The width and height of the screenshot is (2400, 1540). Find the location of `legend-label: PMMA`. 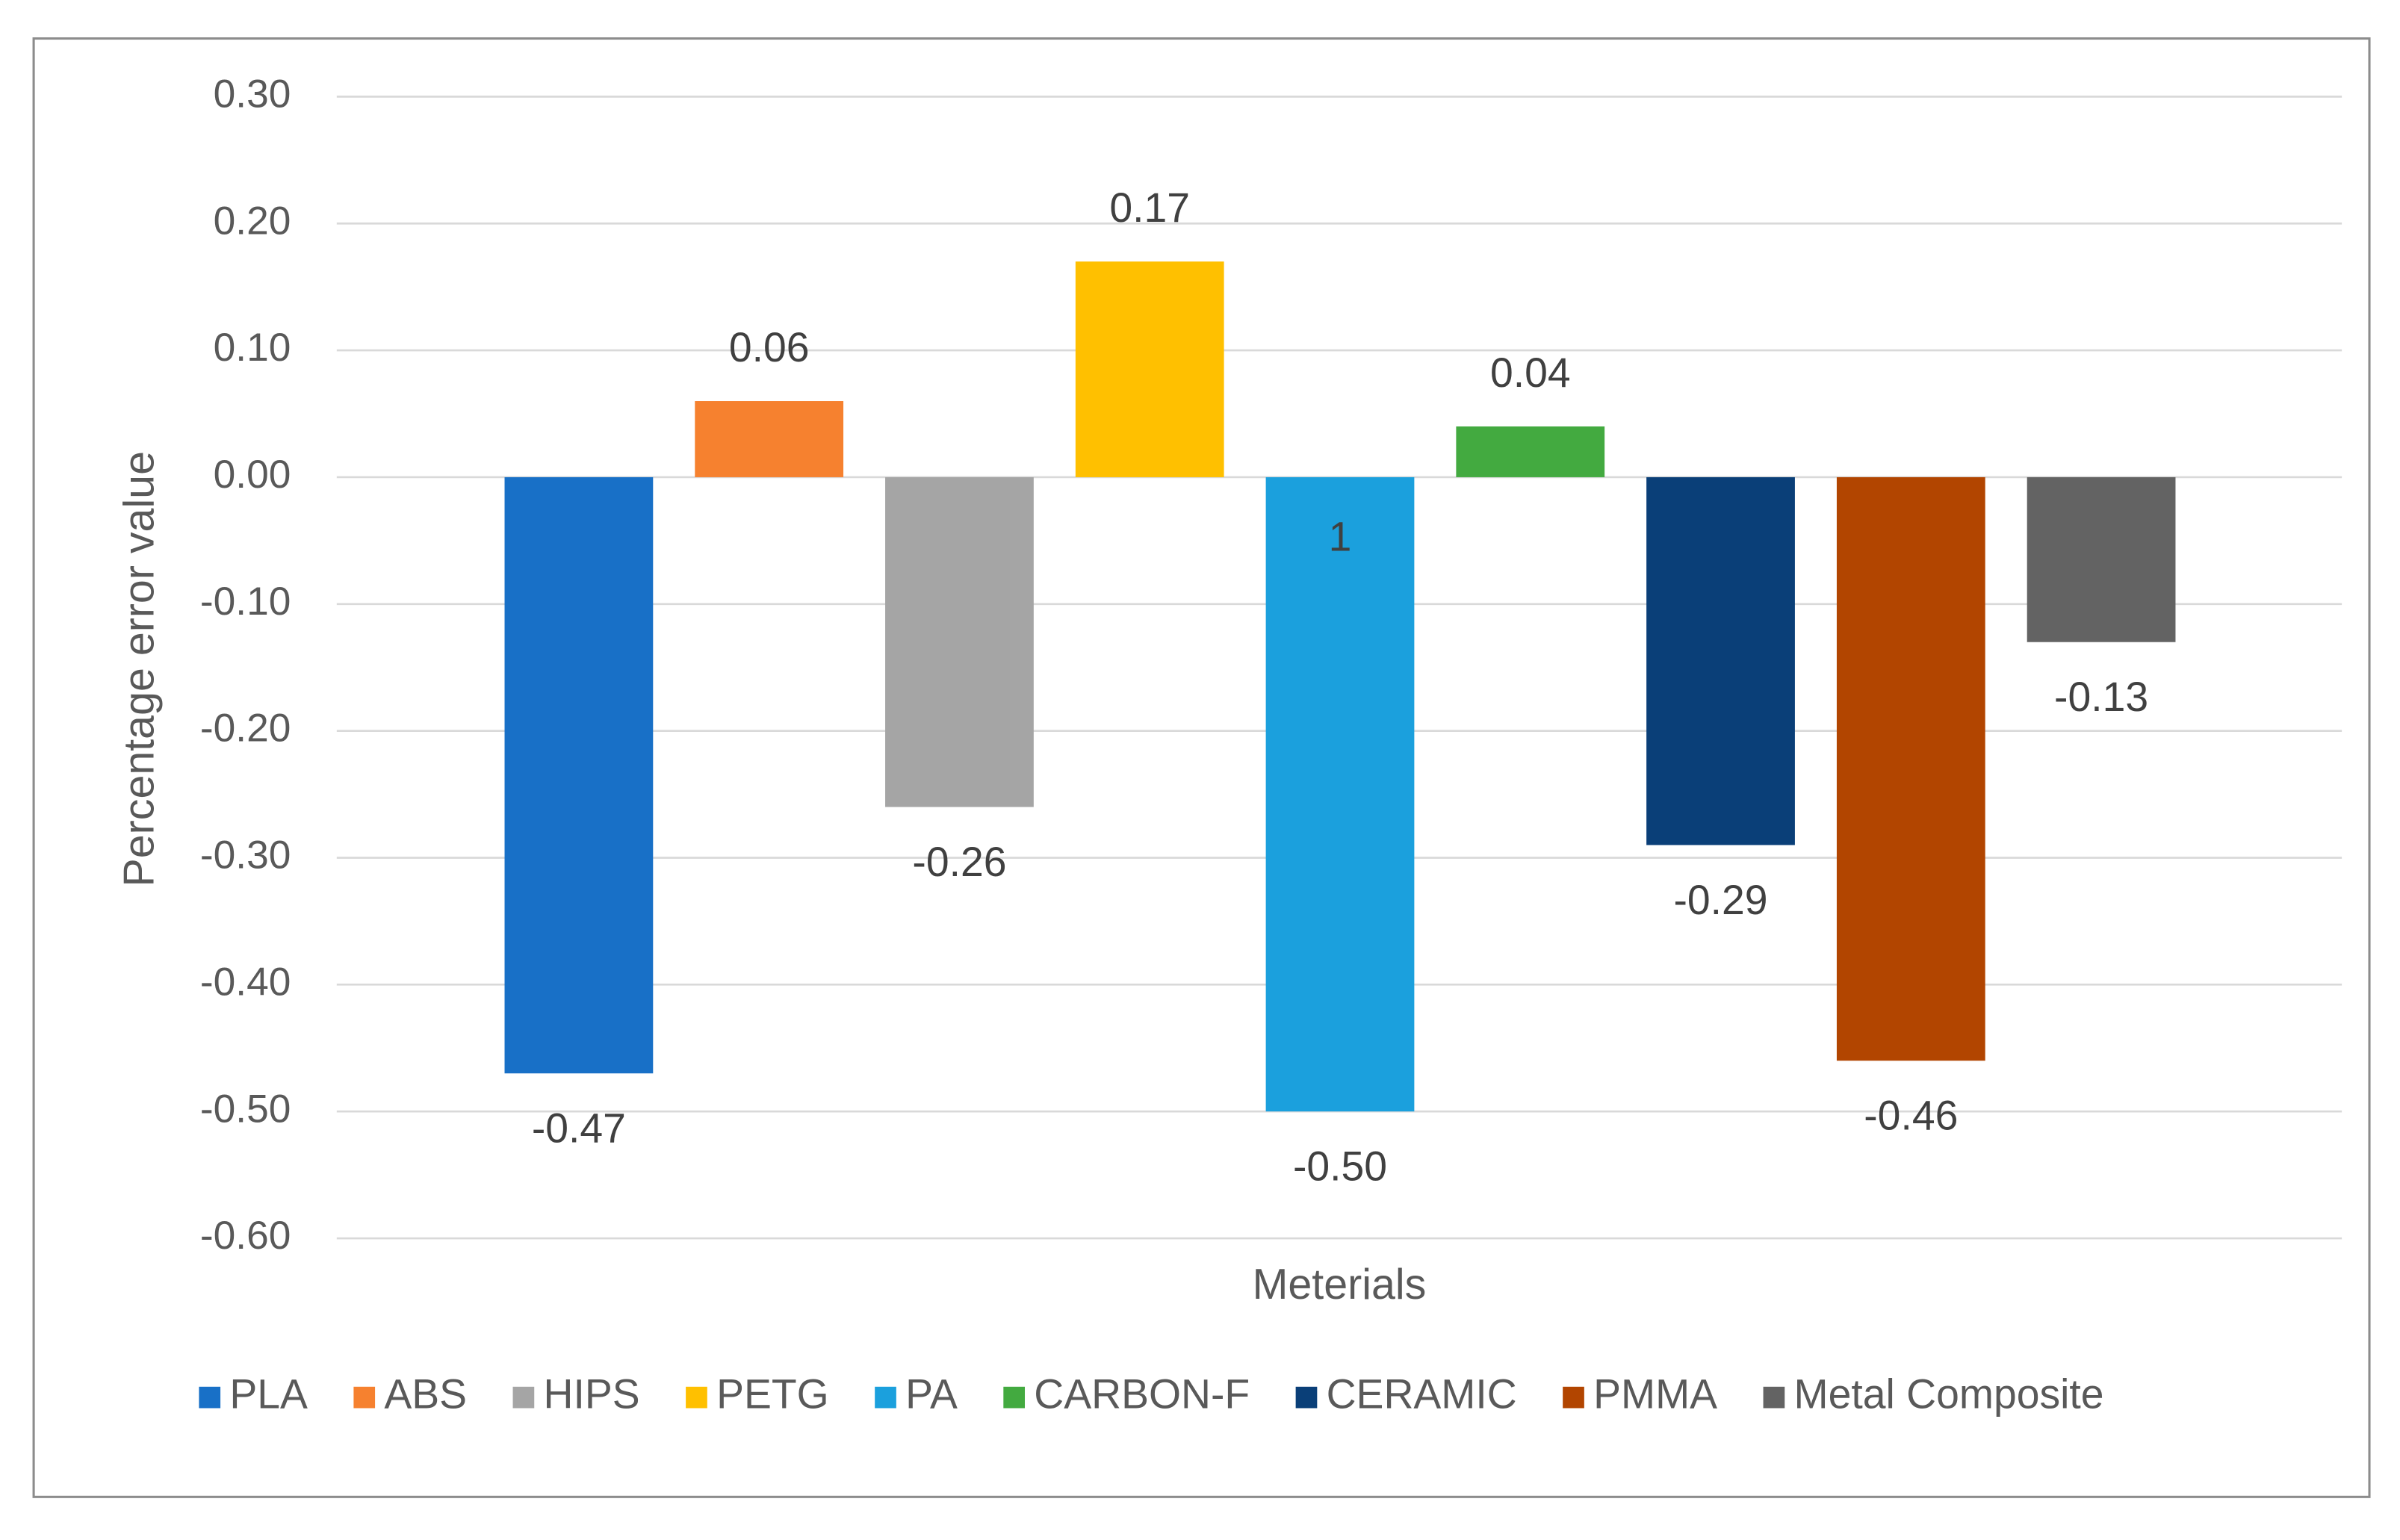

legend-label: PMMA is located at coordinates (1655, 1394).